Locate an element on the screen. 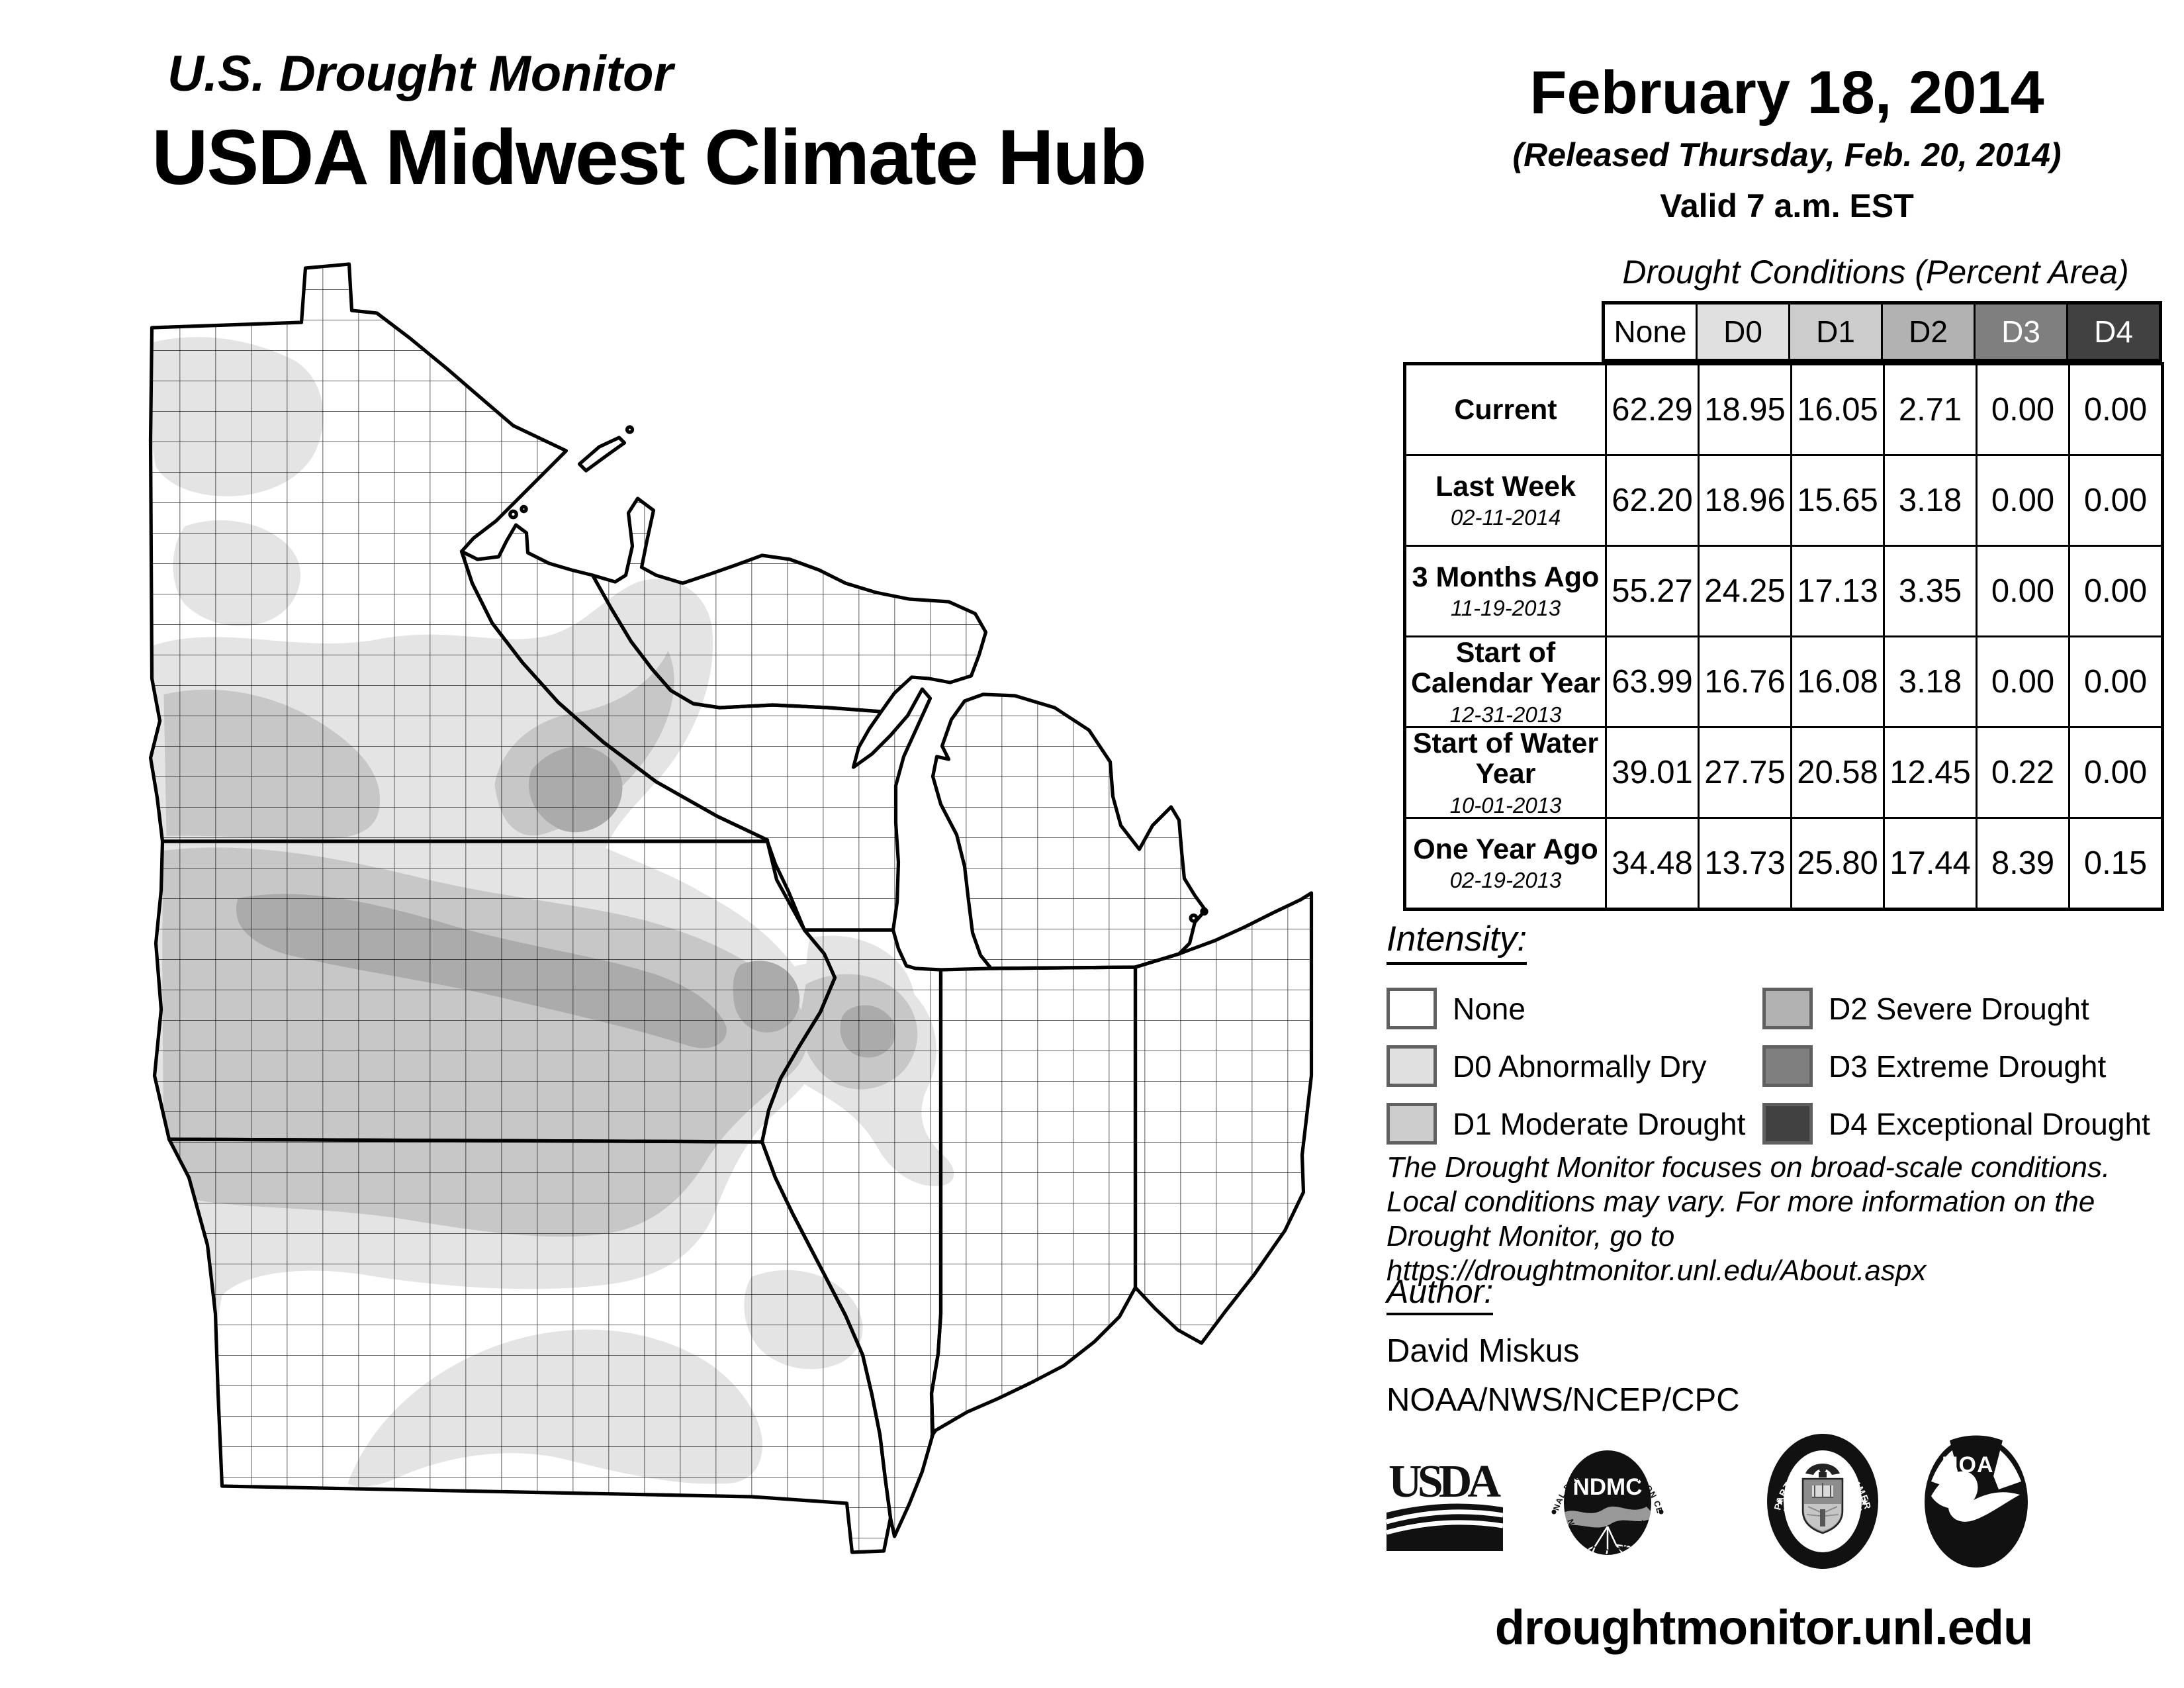 This screenshot has width=2184, height=1688. legend-item-d0: D0 Abnormally Dry is located at coordinates (1575, 1066).